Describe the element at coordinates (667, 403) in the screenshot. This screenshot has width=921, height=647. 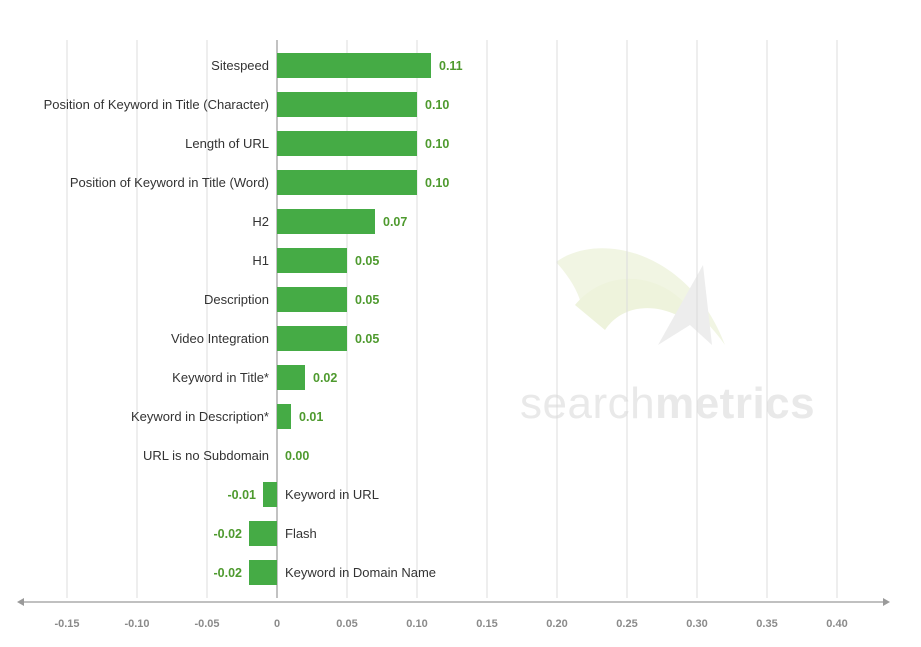
I see `watermark-text: searchmetrics` at that location.